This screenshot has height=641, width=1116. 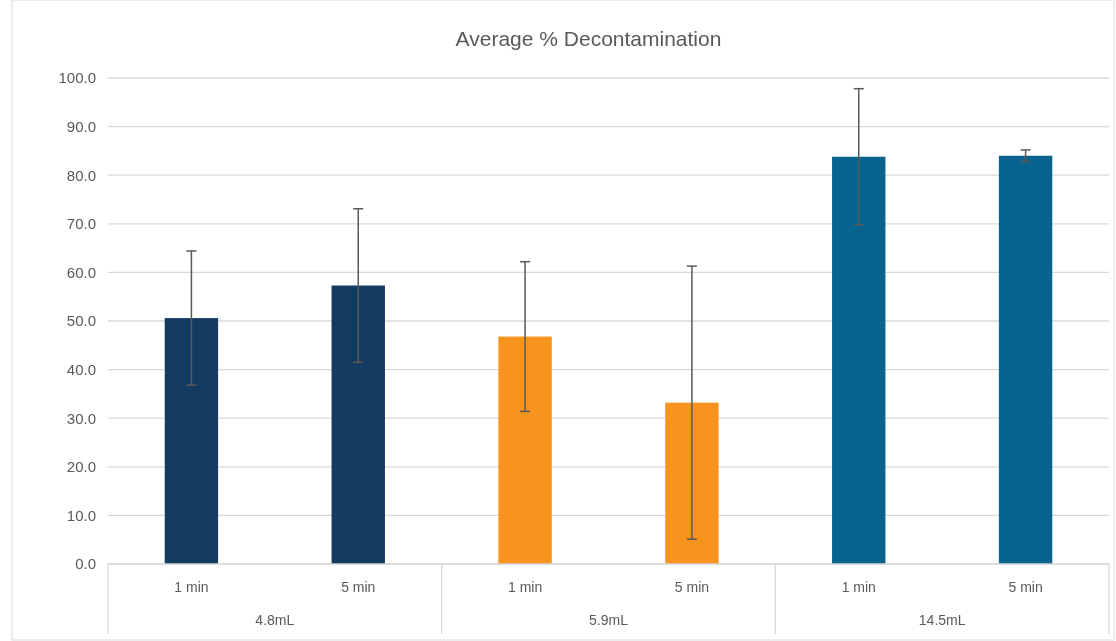 What do you see at coordinates (81, 418) in the screenshot?
I see `y-tick-label: 30.0` at bounding box center [81, 418].